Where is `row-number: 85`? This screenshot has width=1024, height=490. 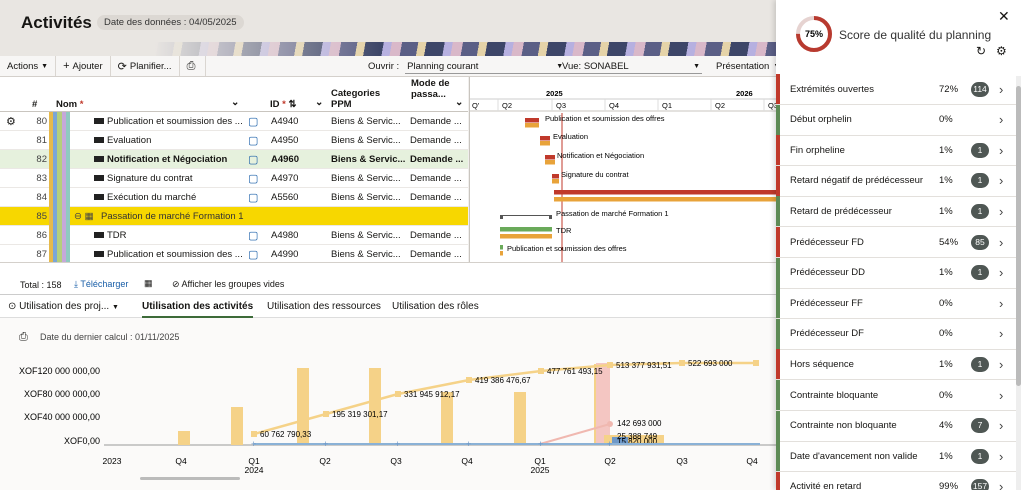
row-number: 85 is located at coordinates (41, 216).